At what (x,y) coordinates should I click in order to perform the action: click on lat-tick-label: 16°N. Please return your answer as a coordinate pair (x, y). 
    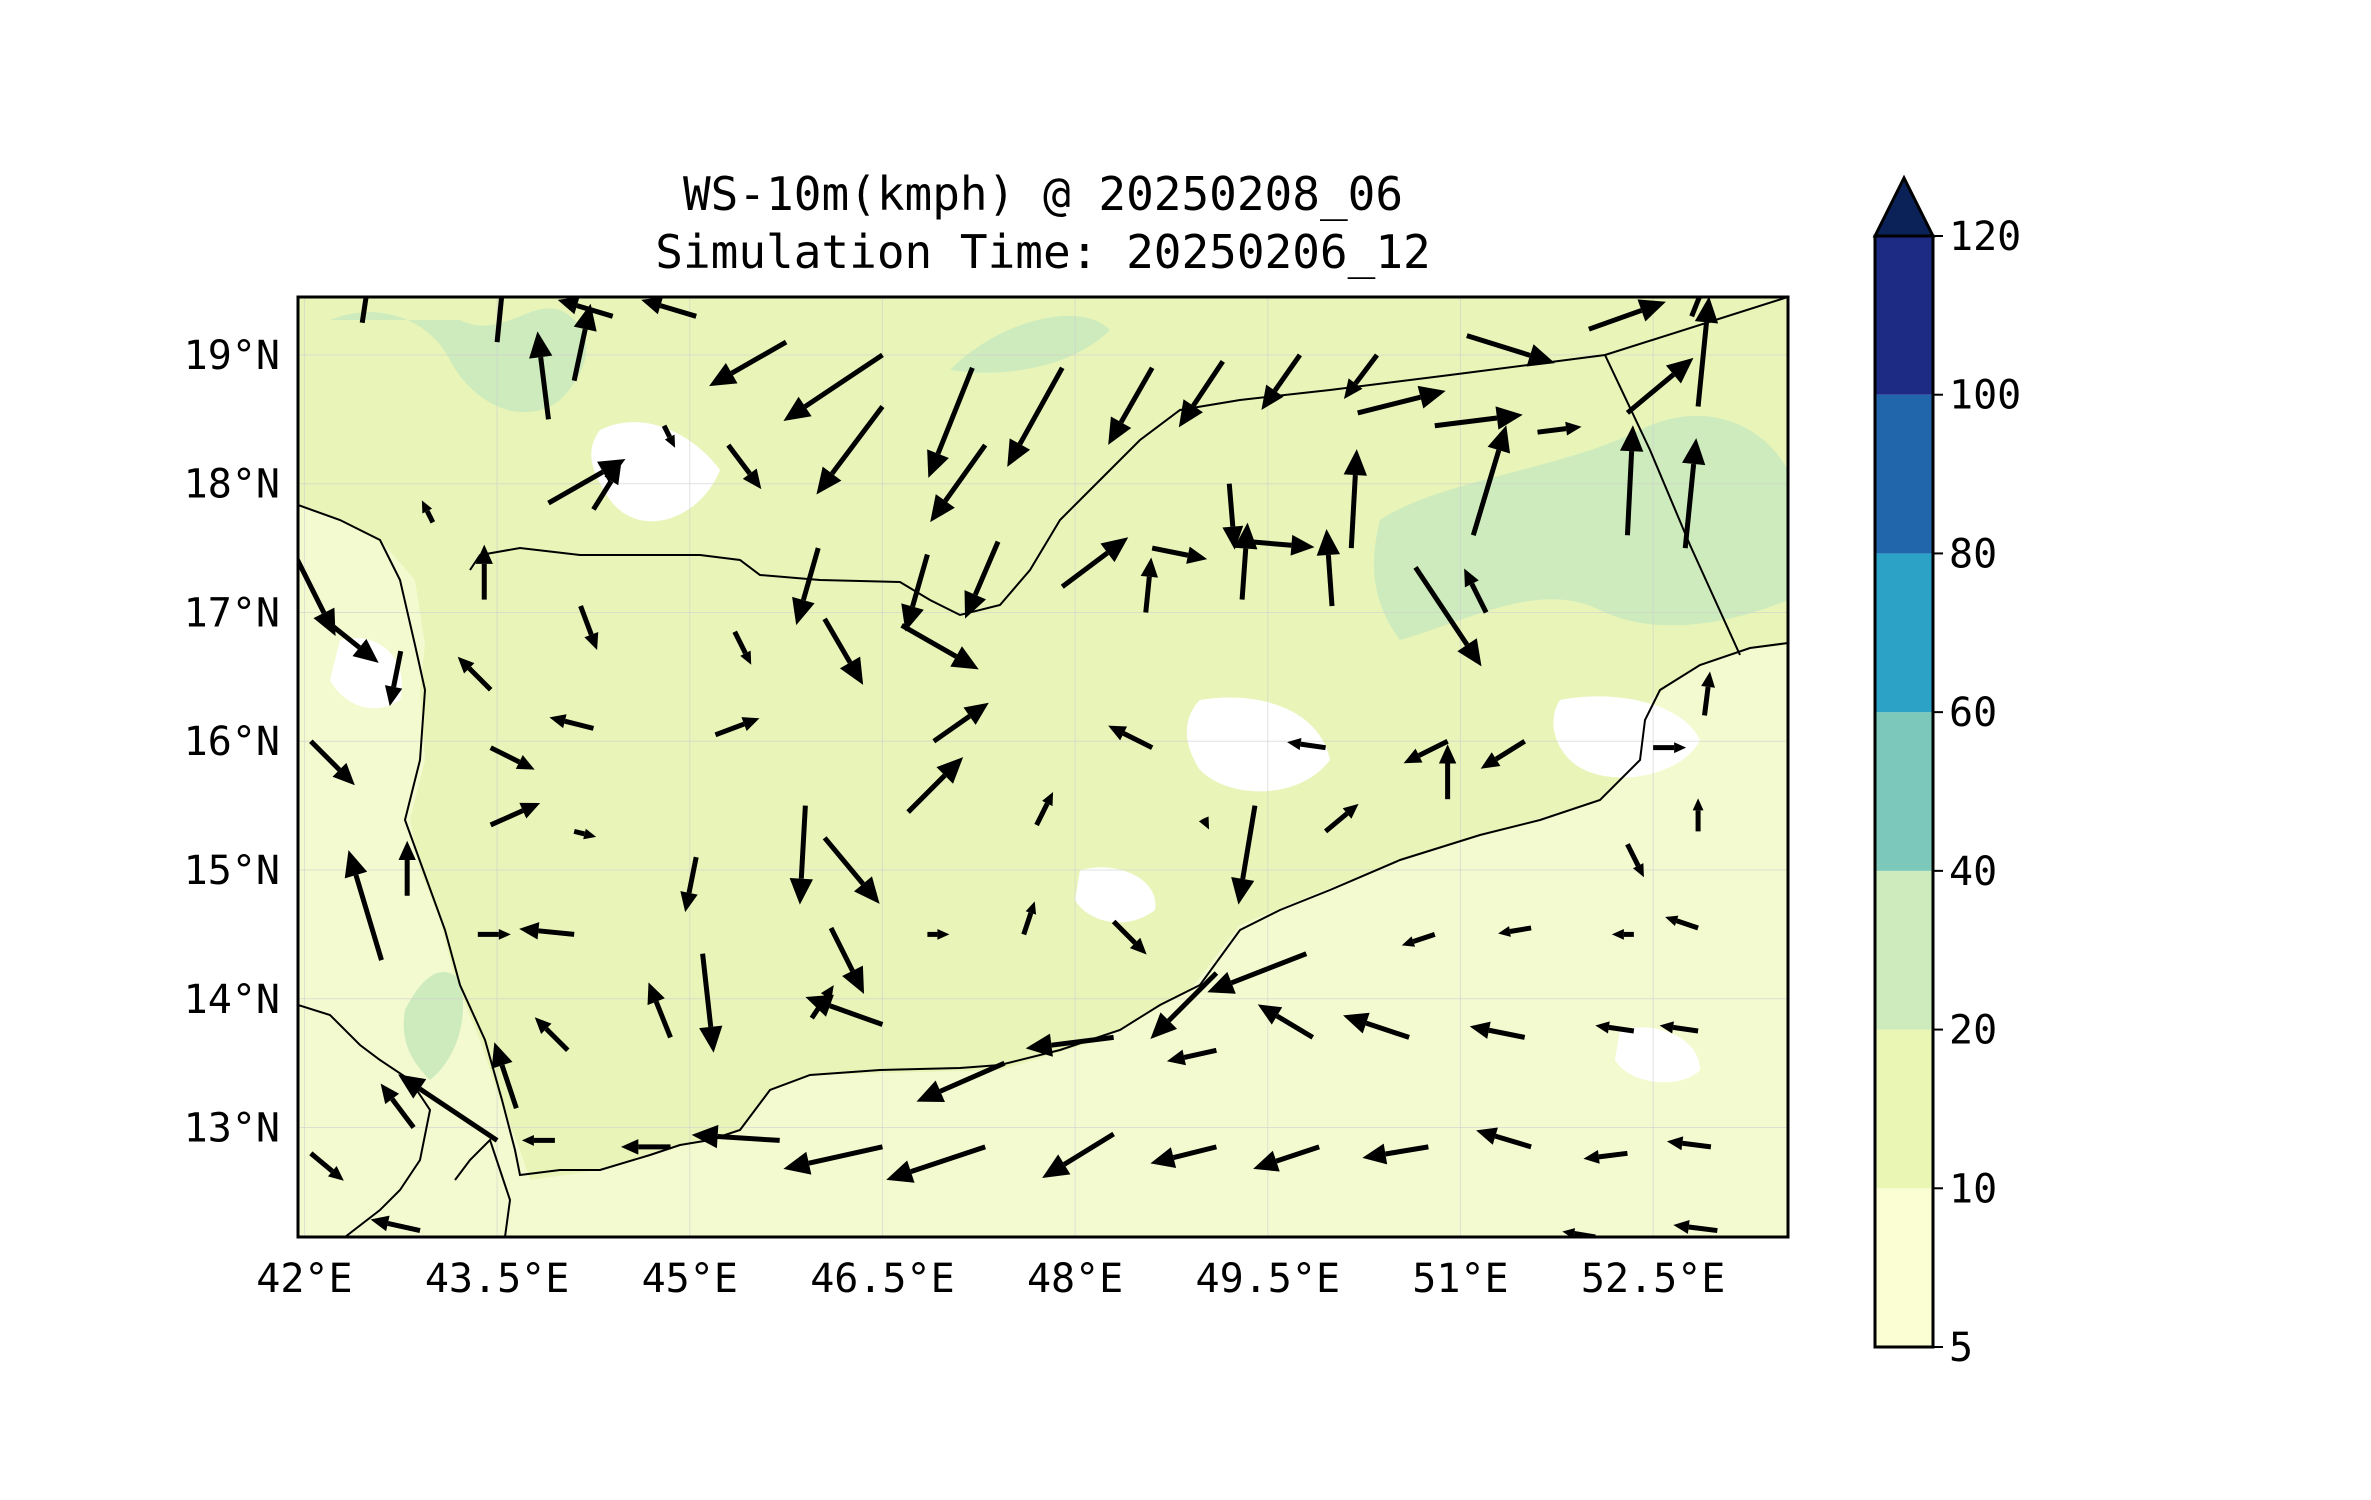
    Looking at the image, I should click on (232, 742).